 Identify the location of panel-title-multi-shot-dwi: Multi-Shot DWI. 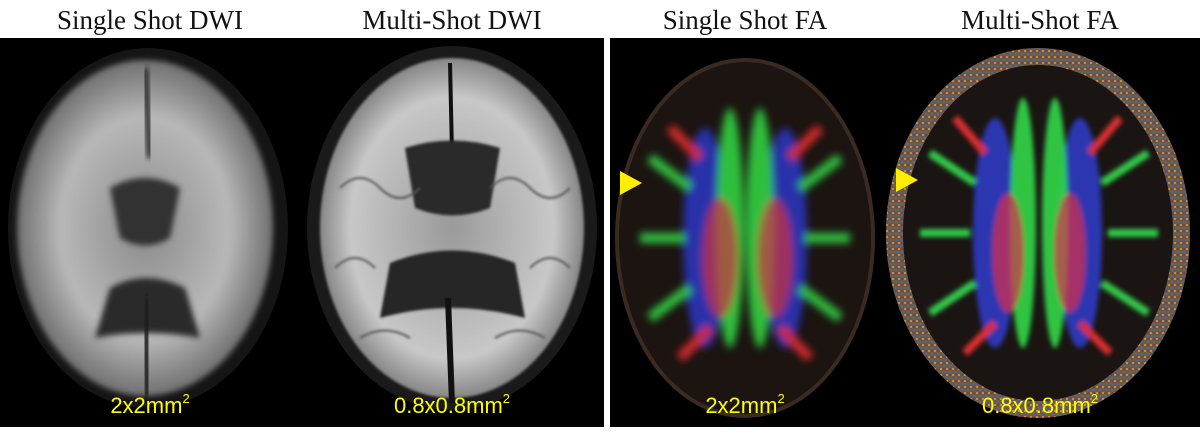
(452, 20).